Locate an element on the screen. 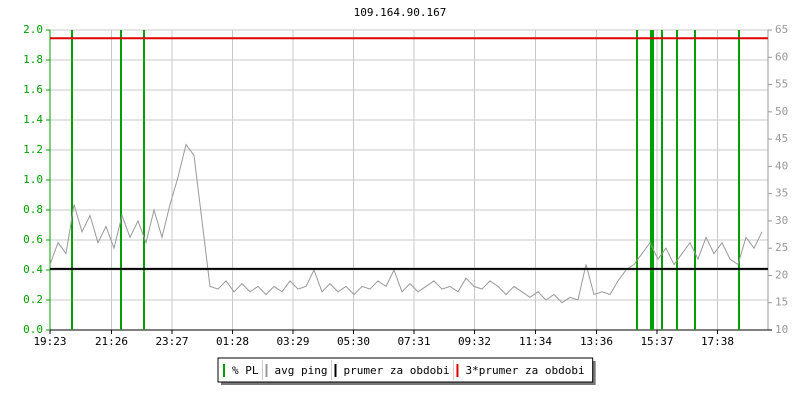  x-tick-label: 11:34 is located at coordinates (535, 341).